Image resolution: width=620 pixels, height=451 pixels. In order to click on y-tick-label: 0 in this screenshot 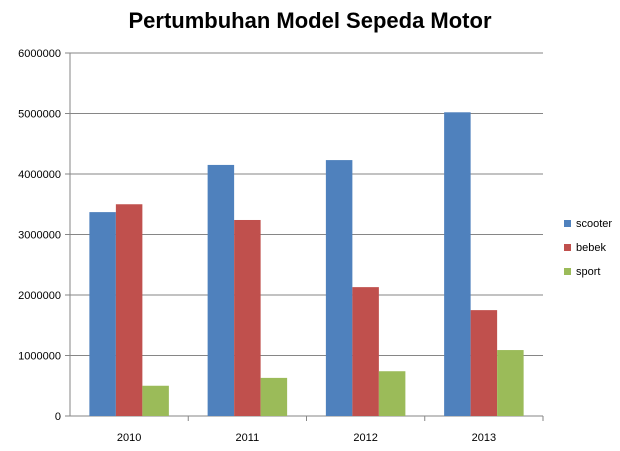, I will do `click(58, 417)`.